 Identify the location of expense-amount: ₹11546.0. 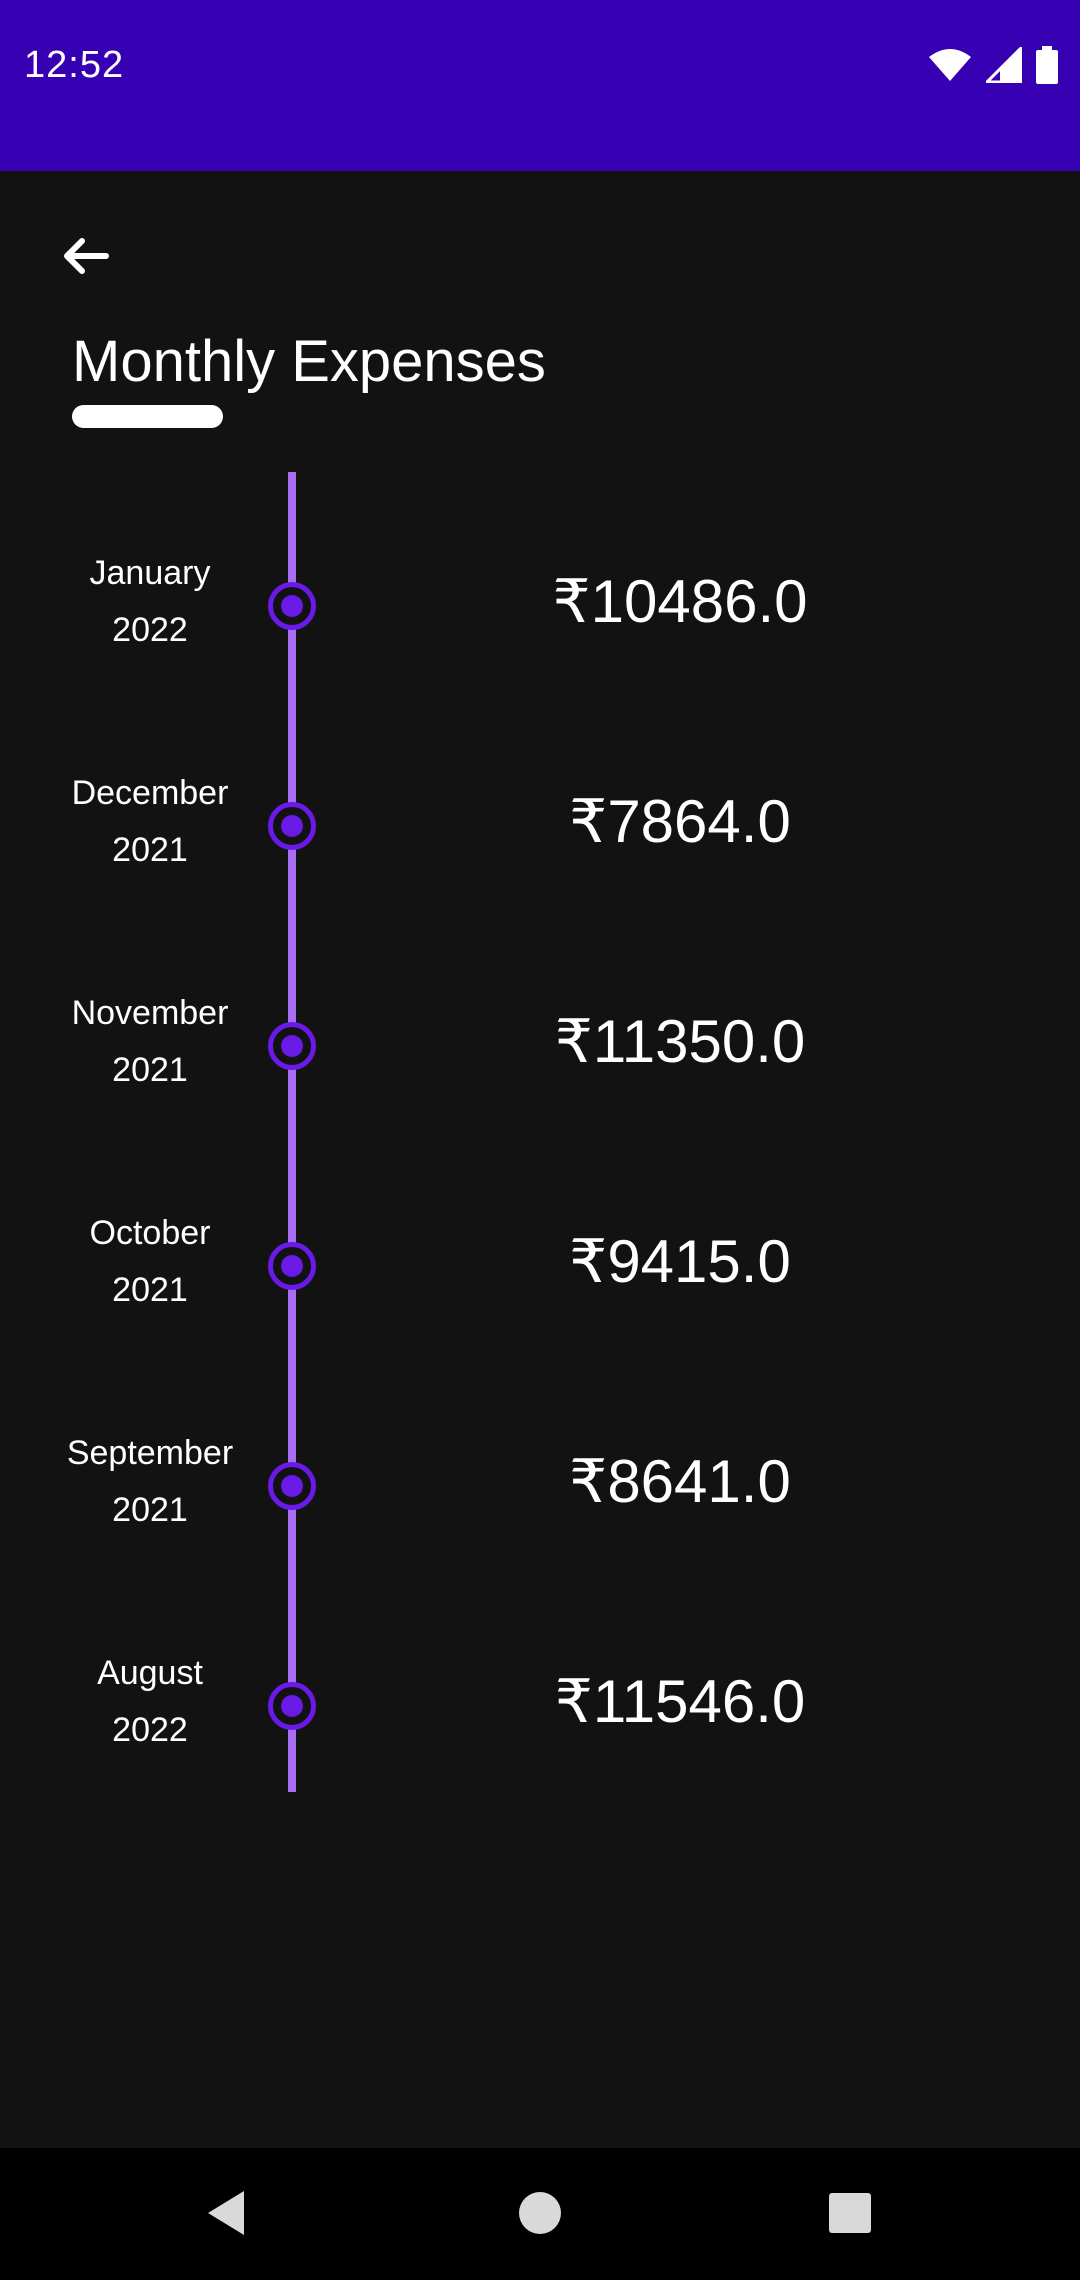
(680, 1701).